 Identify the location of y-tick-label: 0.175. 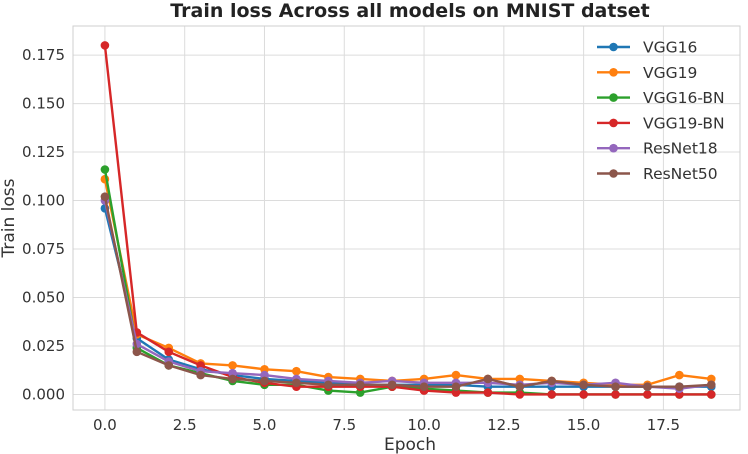
(43, 55).